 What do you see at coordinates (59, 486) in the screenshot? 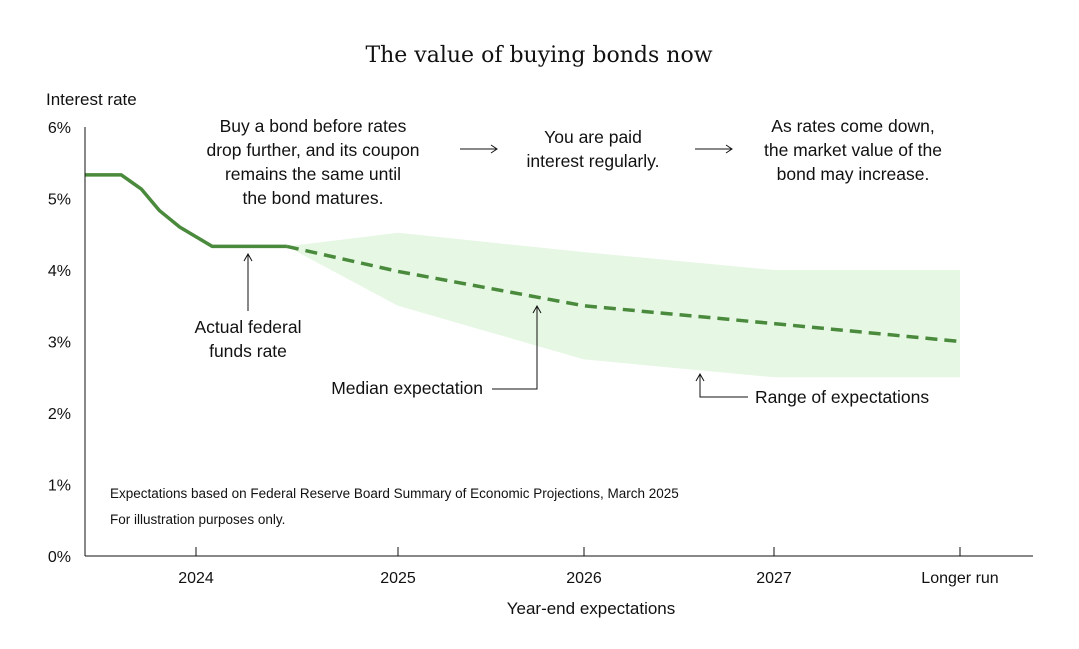
I see `y-tick-label: 1%` at bounding box center [59, 486].